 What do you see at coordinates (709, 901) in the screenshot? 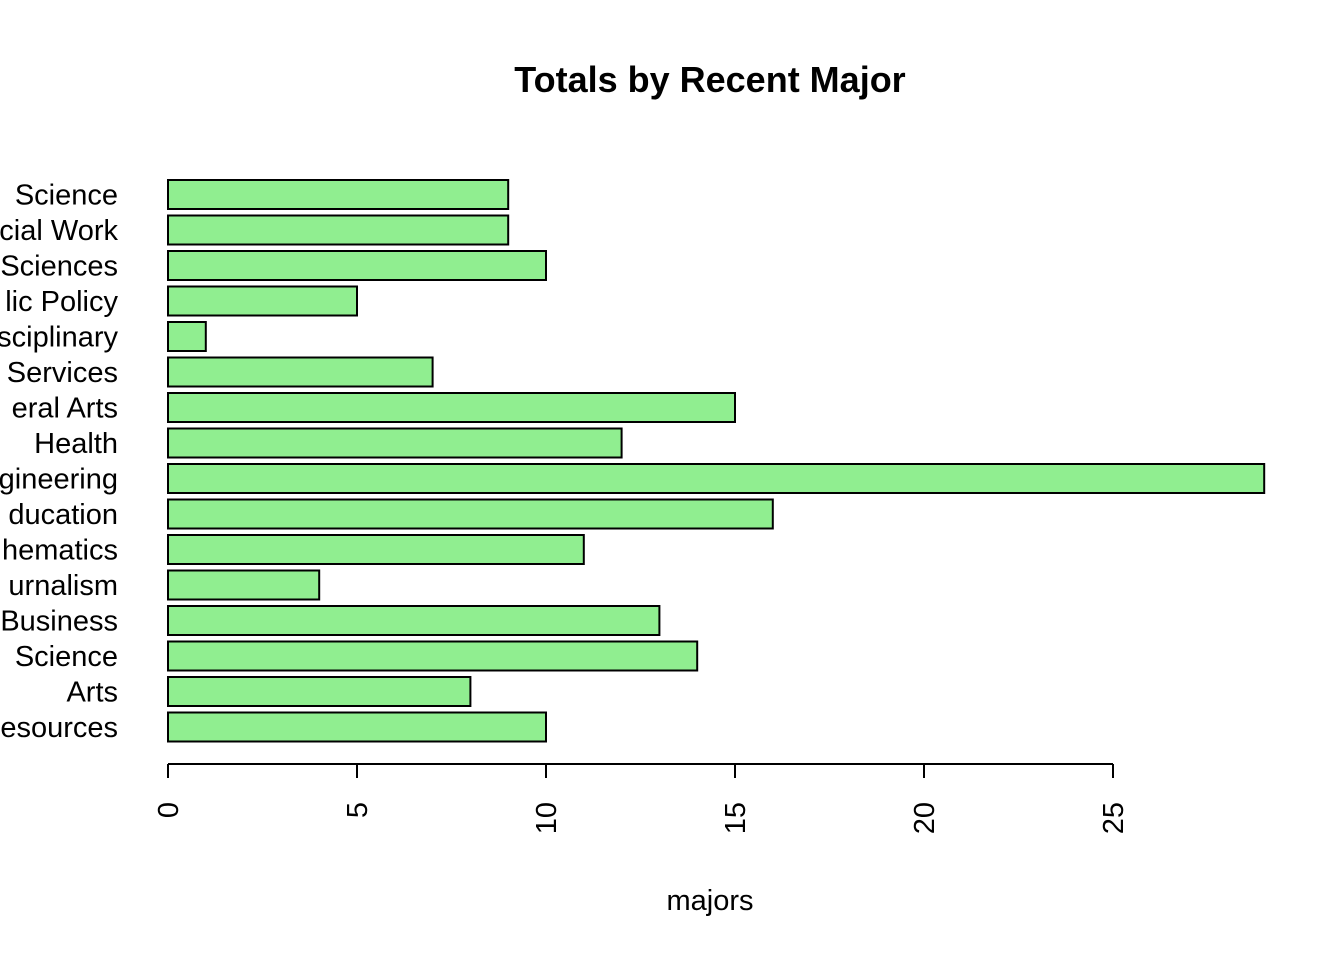
I see `x-axis-title: majors` at bounding box center [709, 901].